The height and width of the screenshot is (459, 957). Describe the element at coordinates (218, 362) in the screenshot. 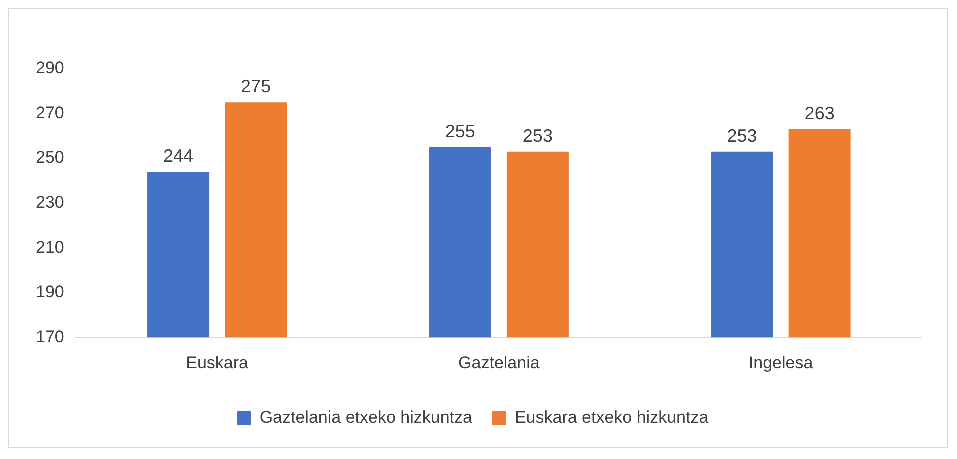

I see `x-tick-label: Euskara` at that location.